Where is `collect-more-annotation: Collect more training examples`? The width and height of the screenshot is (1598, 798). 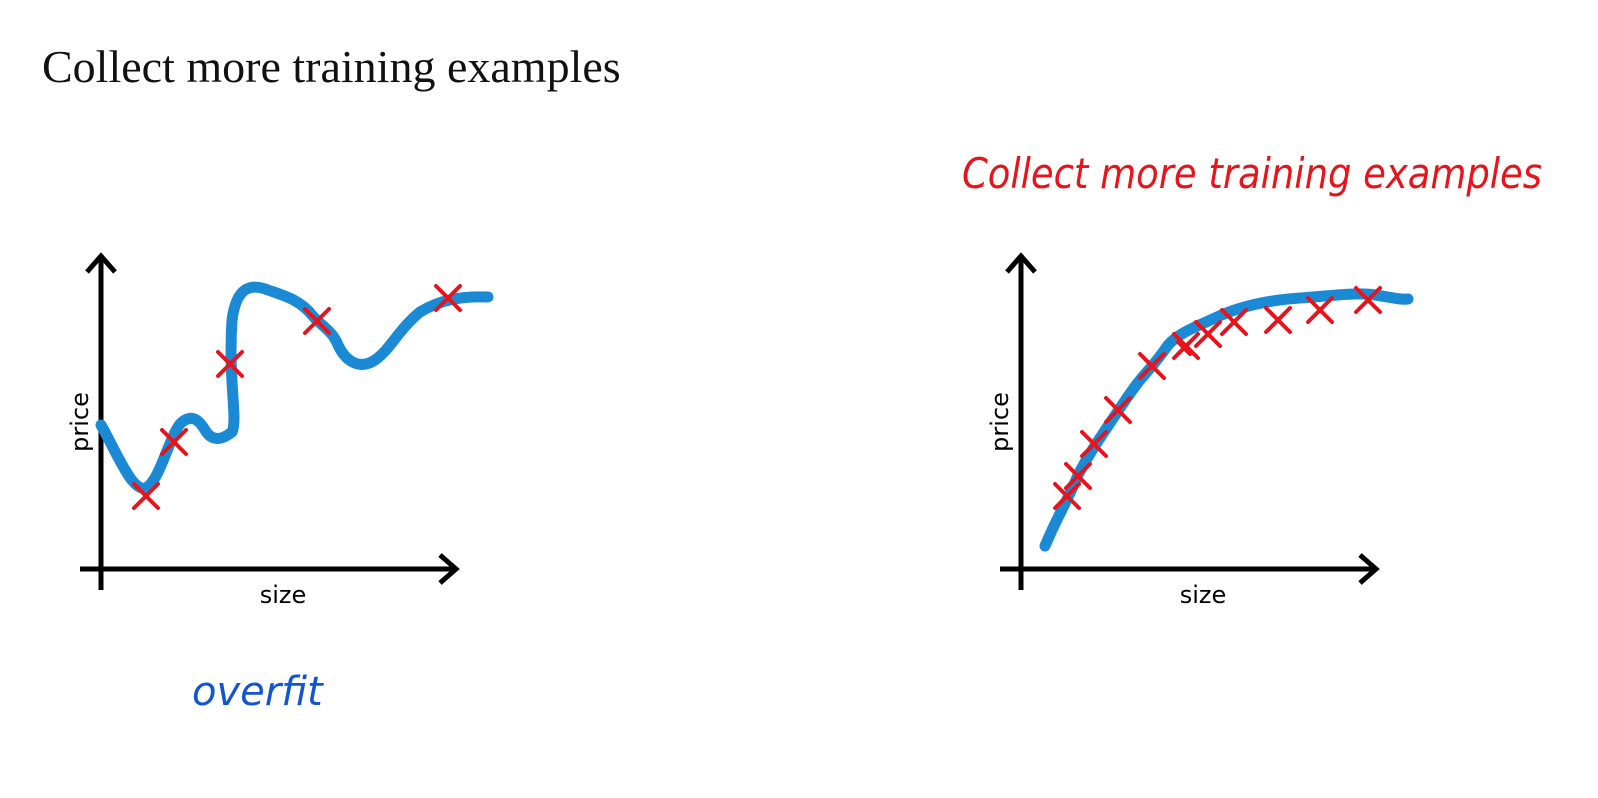
collect-more-annotation: Collect more training examples is located at coordinates (1252, 173).